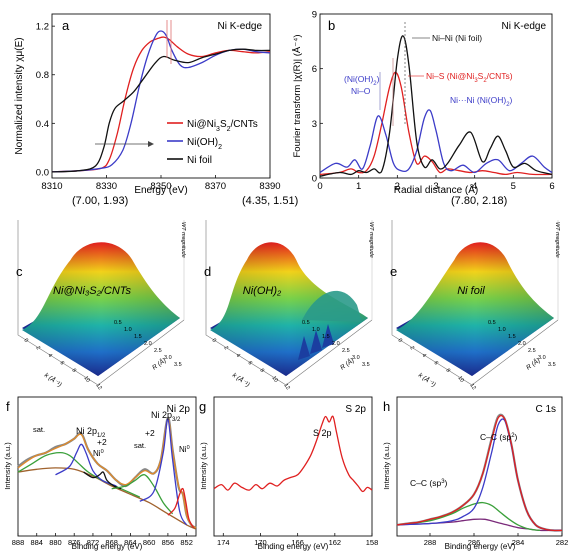 The height and width of the screenshot is (552, 574). What do you see at coordinates (111, 542) in the screenshot?
I see `x-tick-label: 868` at bounding box center [111, 542].